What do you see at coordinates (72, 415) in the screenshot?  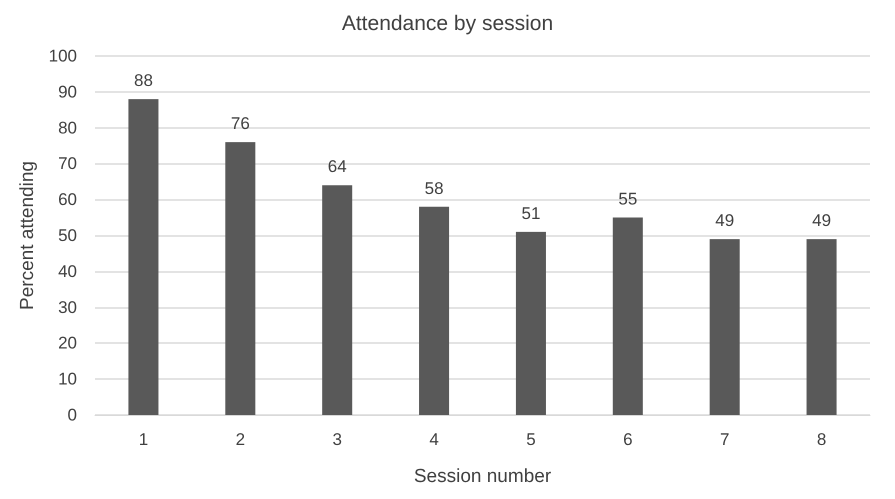 I see `y-tick-label: 0` at bounding box center [72, 415].